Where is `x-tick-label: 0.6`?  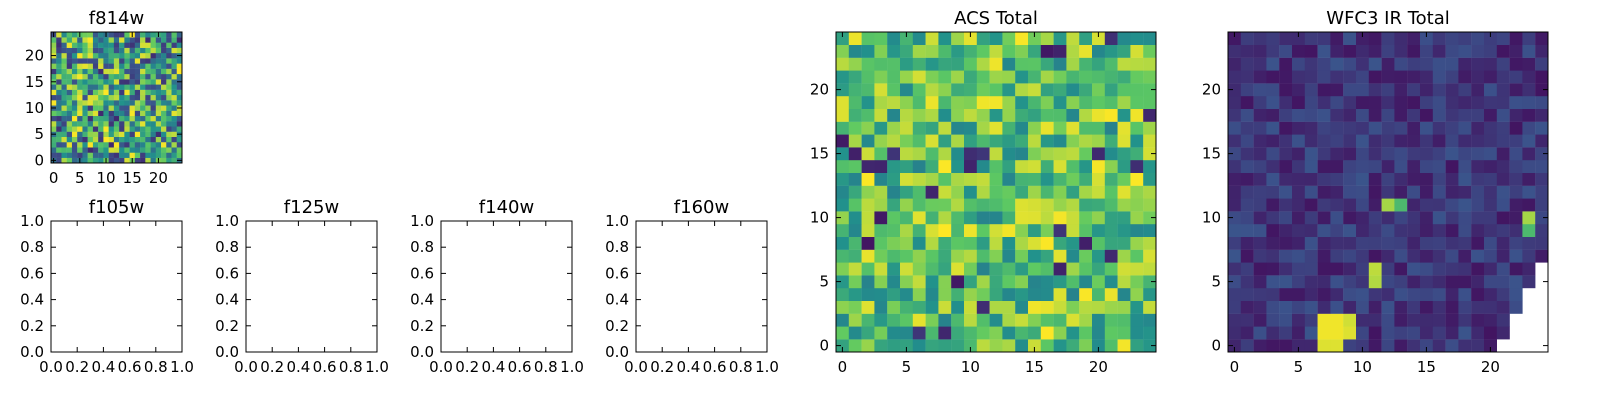 x-tick-label: 0.6 is located at coordinates (520, 367).